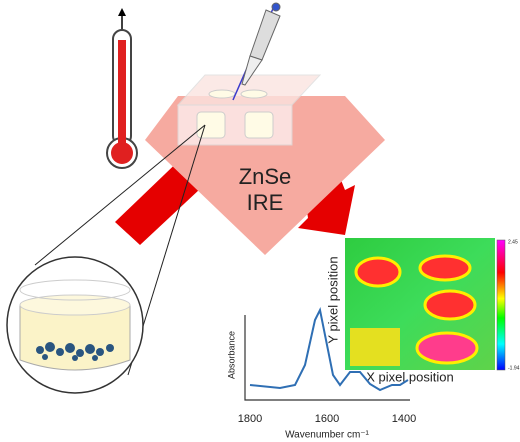 The width and height of the screenshot is (520, 442). What do you see at coordinates (327, 353) in the screenshot?
I see `spectrum` at bounding box center [327, 353].